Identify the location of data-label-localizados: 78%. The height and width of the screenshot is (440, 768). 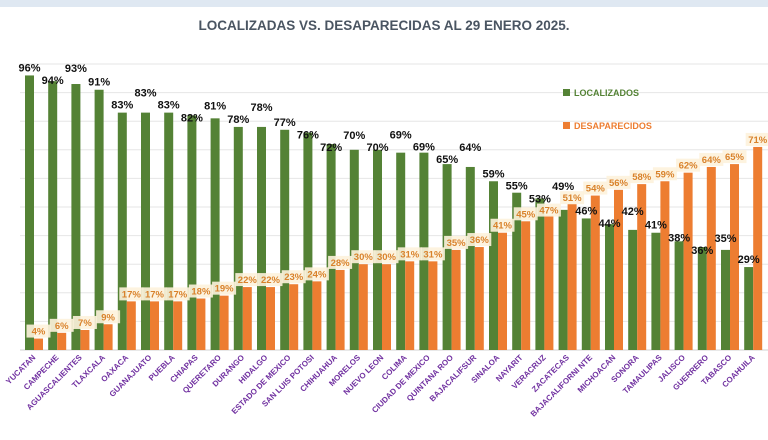
(238, 120).